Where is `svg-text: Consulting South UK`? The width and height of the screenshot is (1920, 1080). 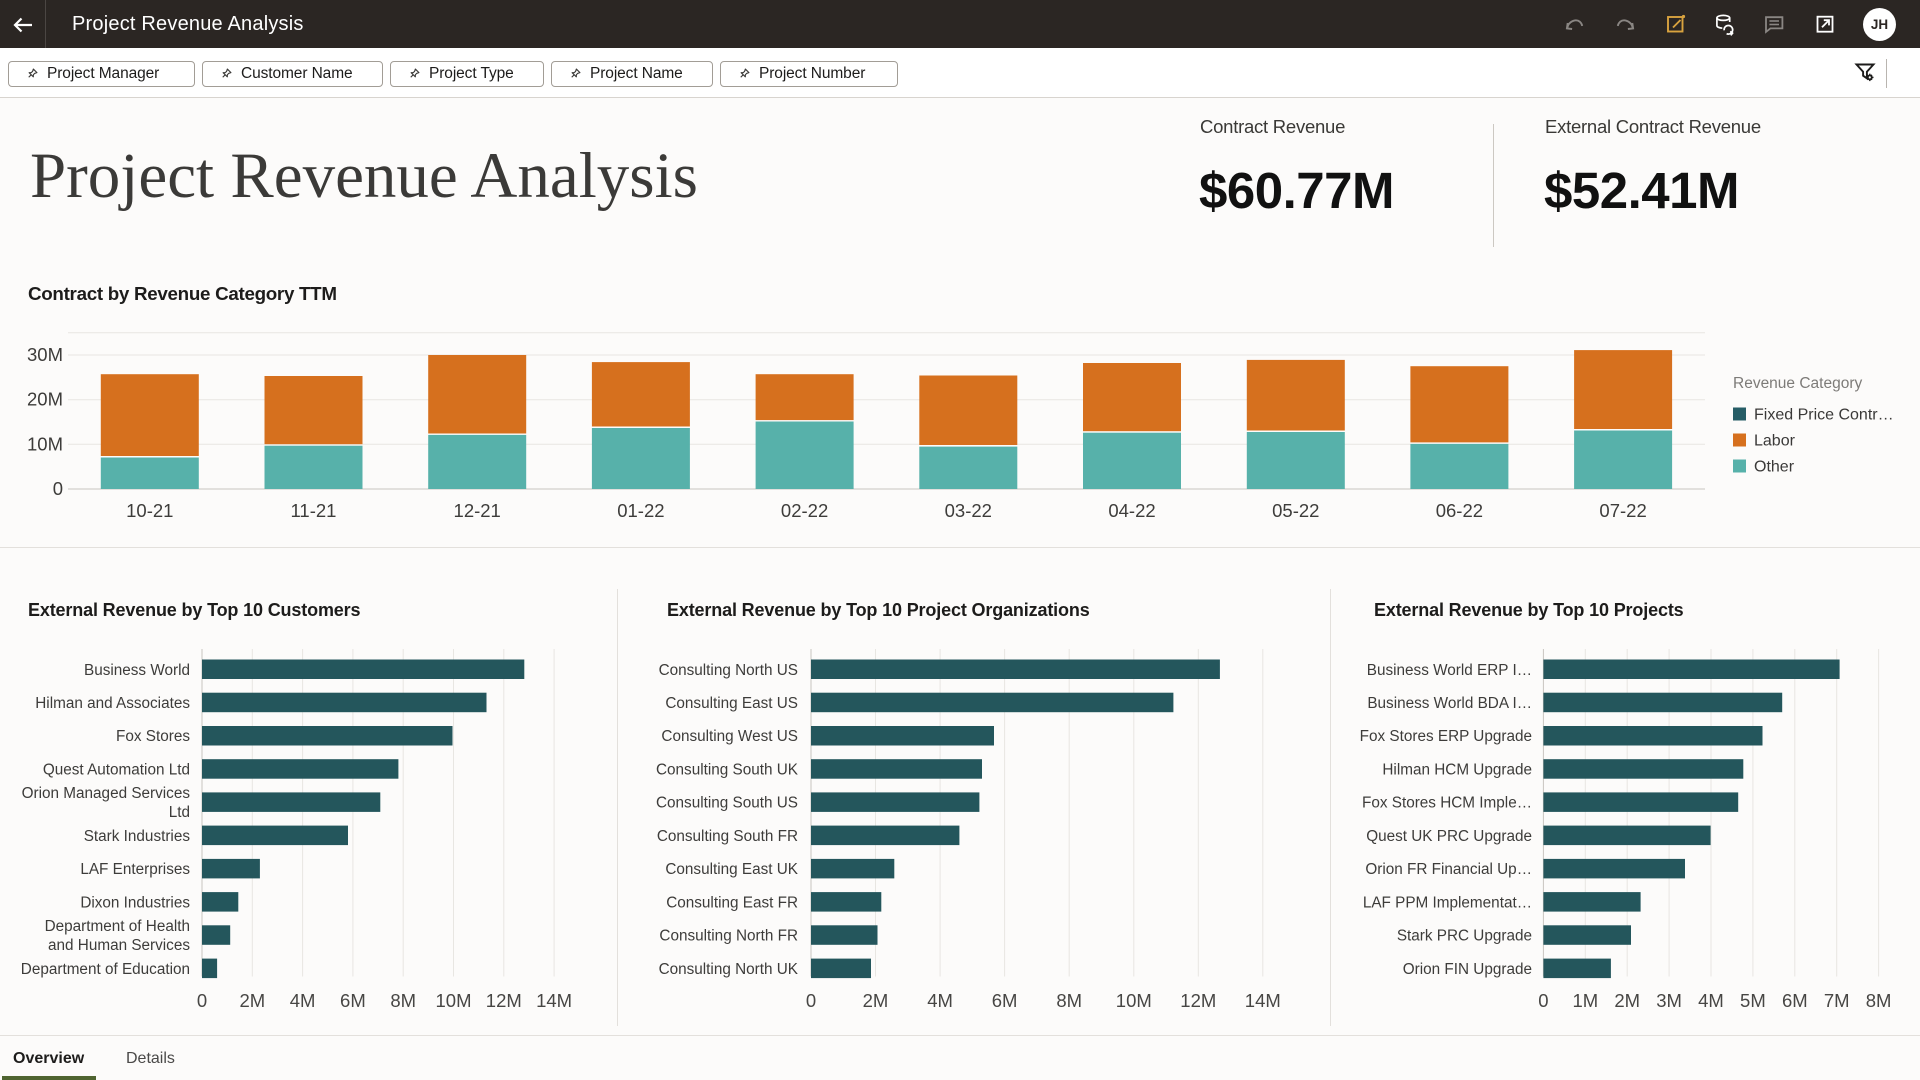 svg-text: Consulting South UK is located at coordinates (727, 769).